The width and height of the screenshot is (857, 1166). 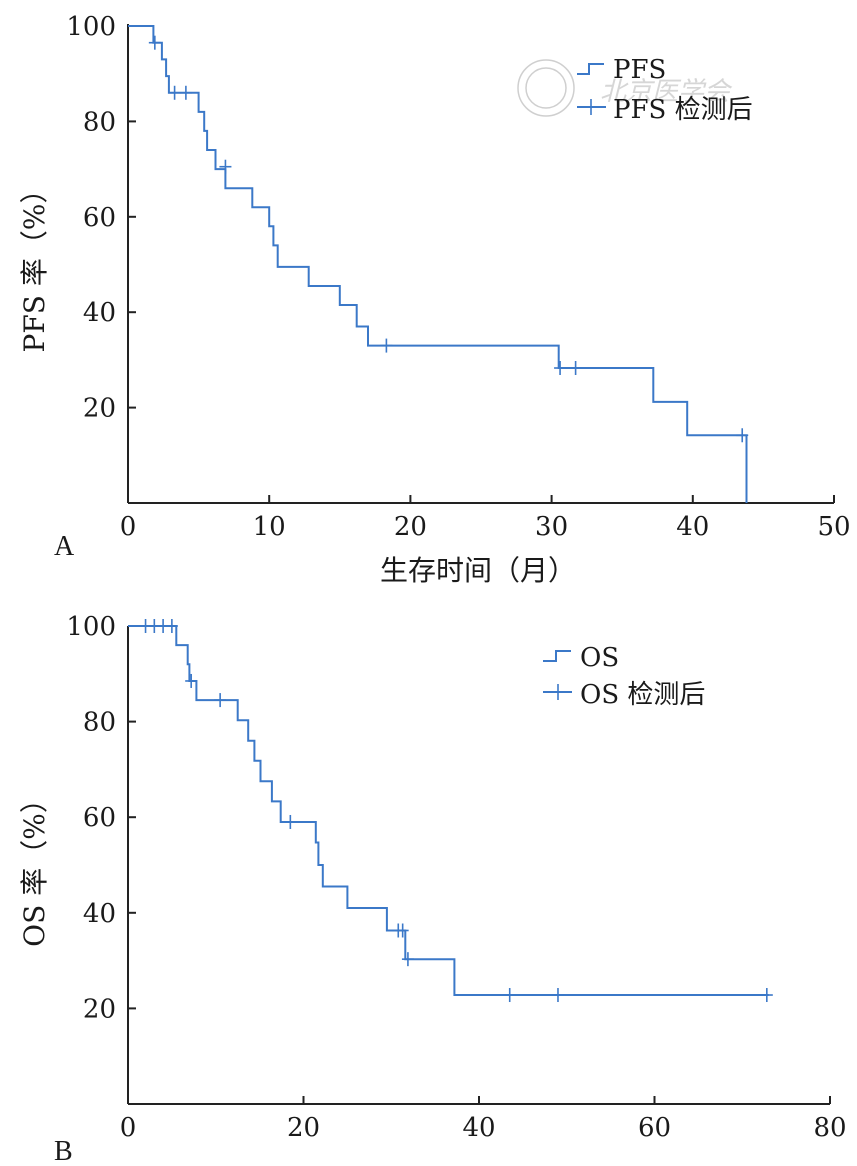 I want to click on panel-b-y-tick-label: 60, so click(x=99, y=818).